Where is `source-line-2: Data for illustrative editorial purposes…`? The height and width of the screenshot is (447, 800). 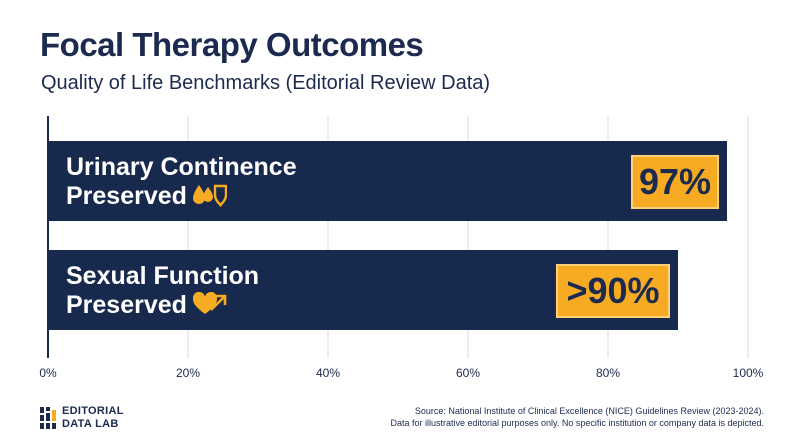
source-line-2: Data for illustrative editorial purposes… is located at coordinates (577, 423).